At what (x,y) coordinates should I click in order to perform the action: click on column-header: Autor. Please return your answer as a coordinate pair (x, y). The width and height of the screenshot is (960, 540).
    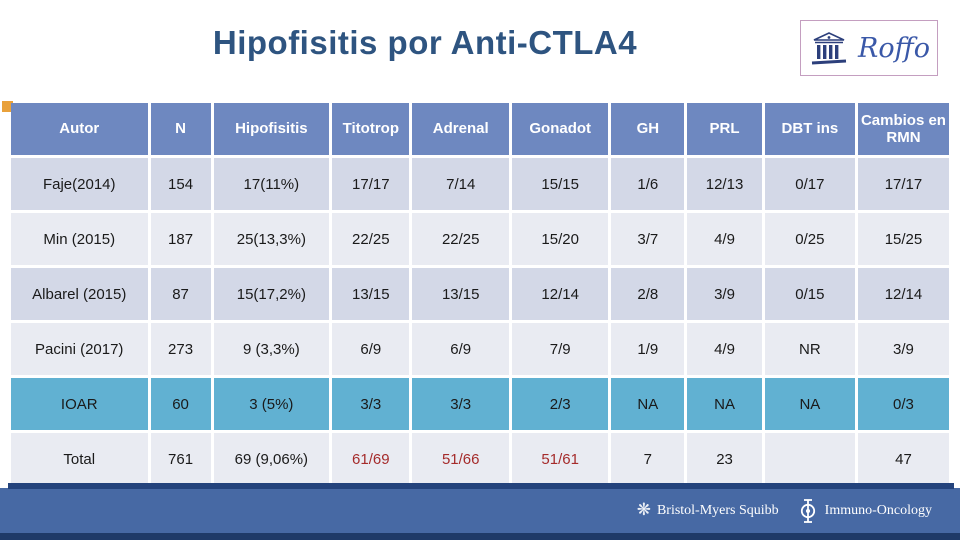
    Looking at the image, I should click on (79, 129).